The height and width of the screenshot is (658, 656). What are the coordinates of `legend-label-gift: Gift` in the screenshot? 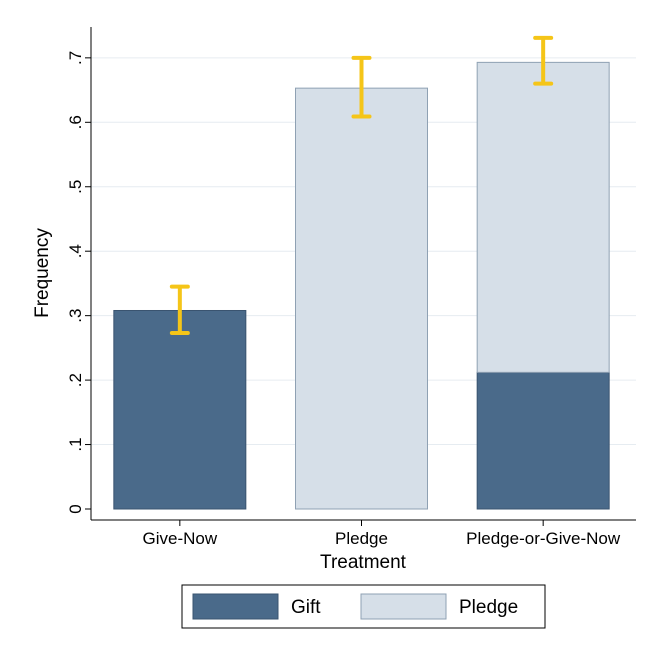 It's located at (306, 607).